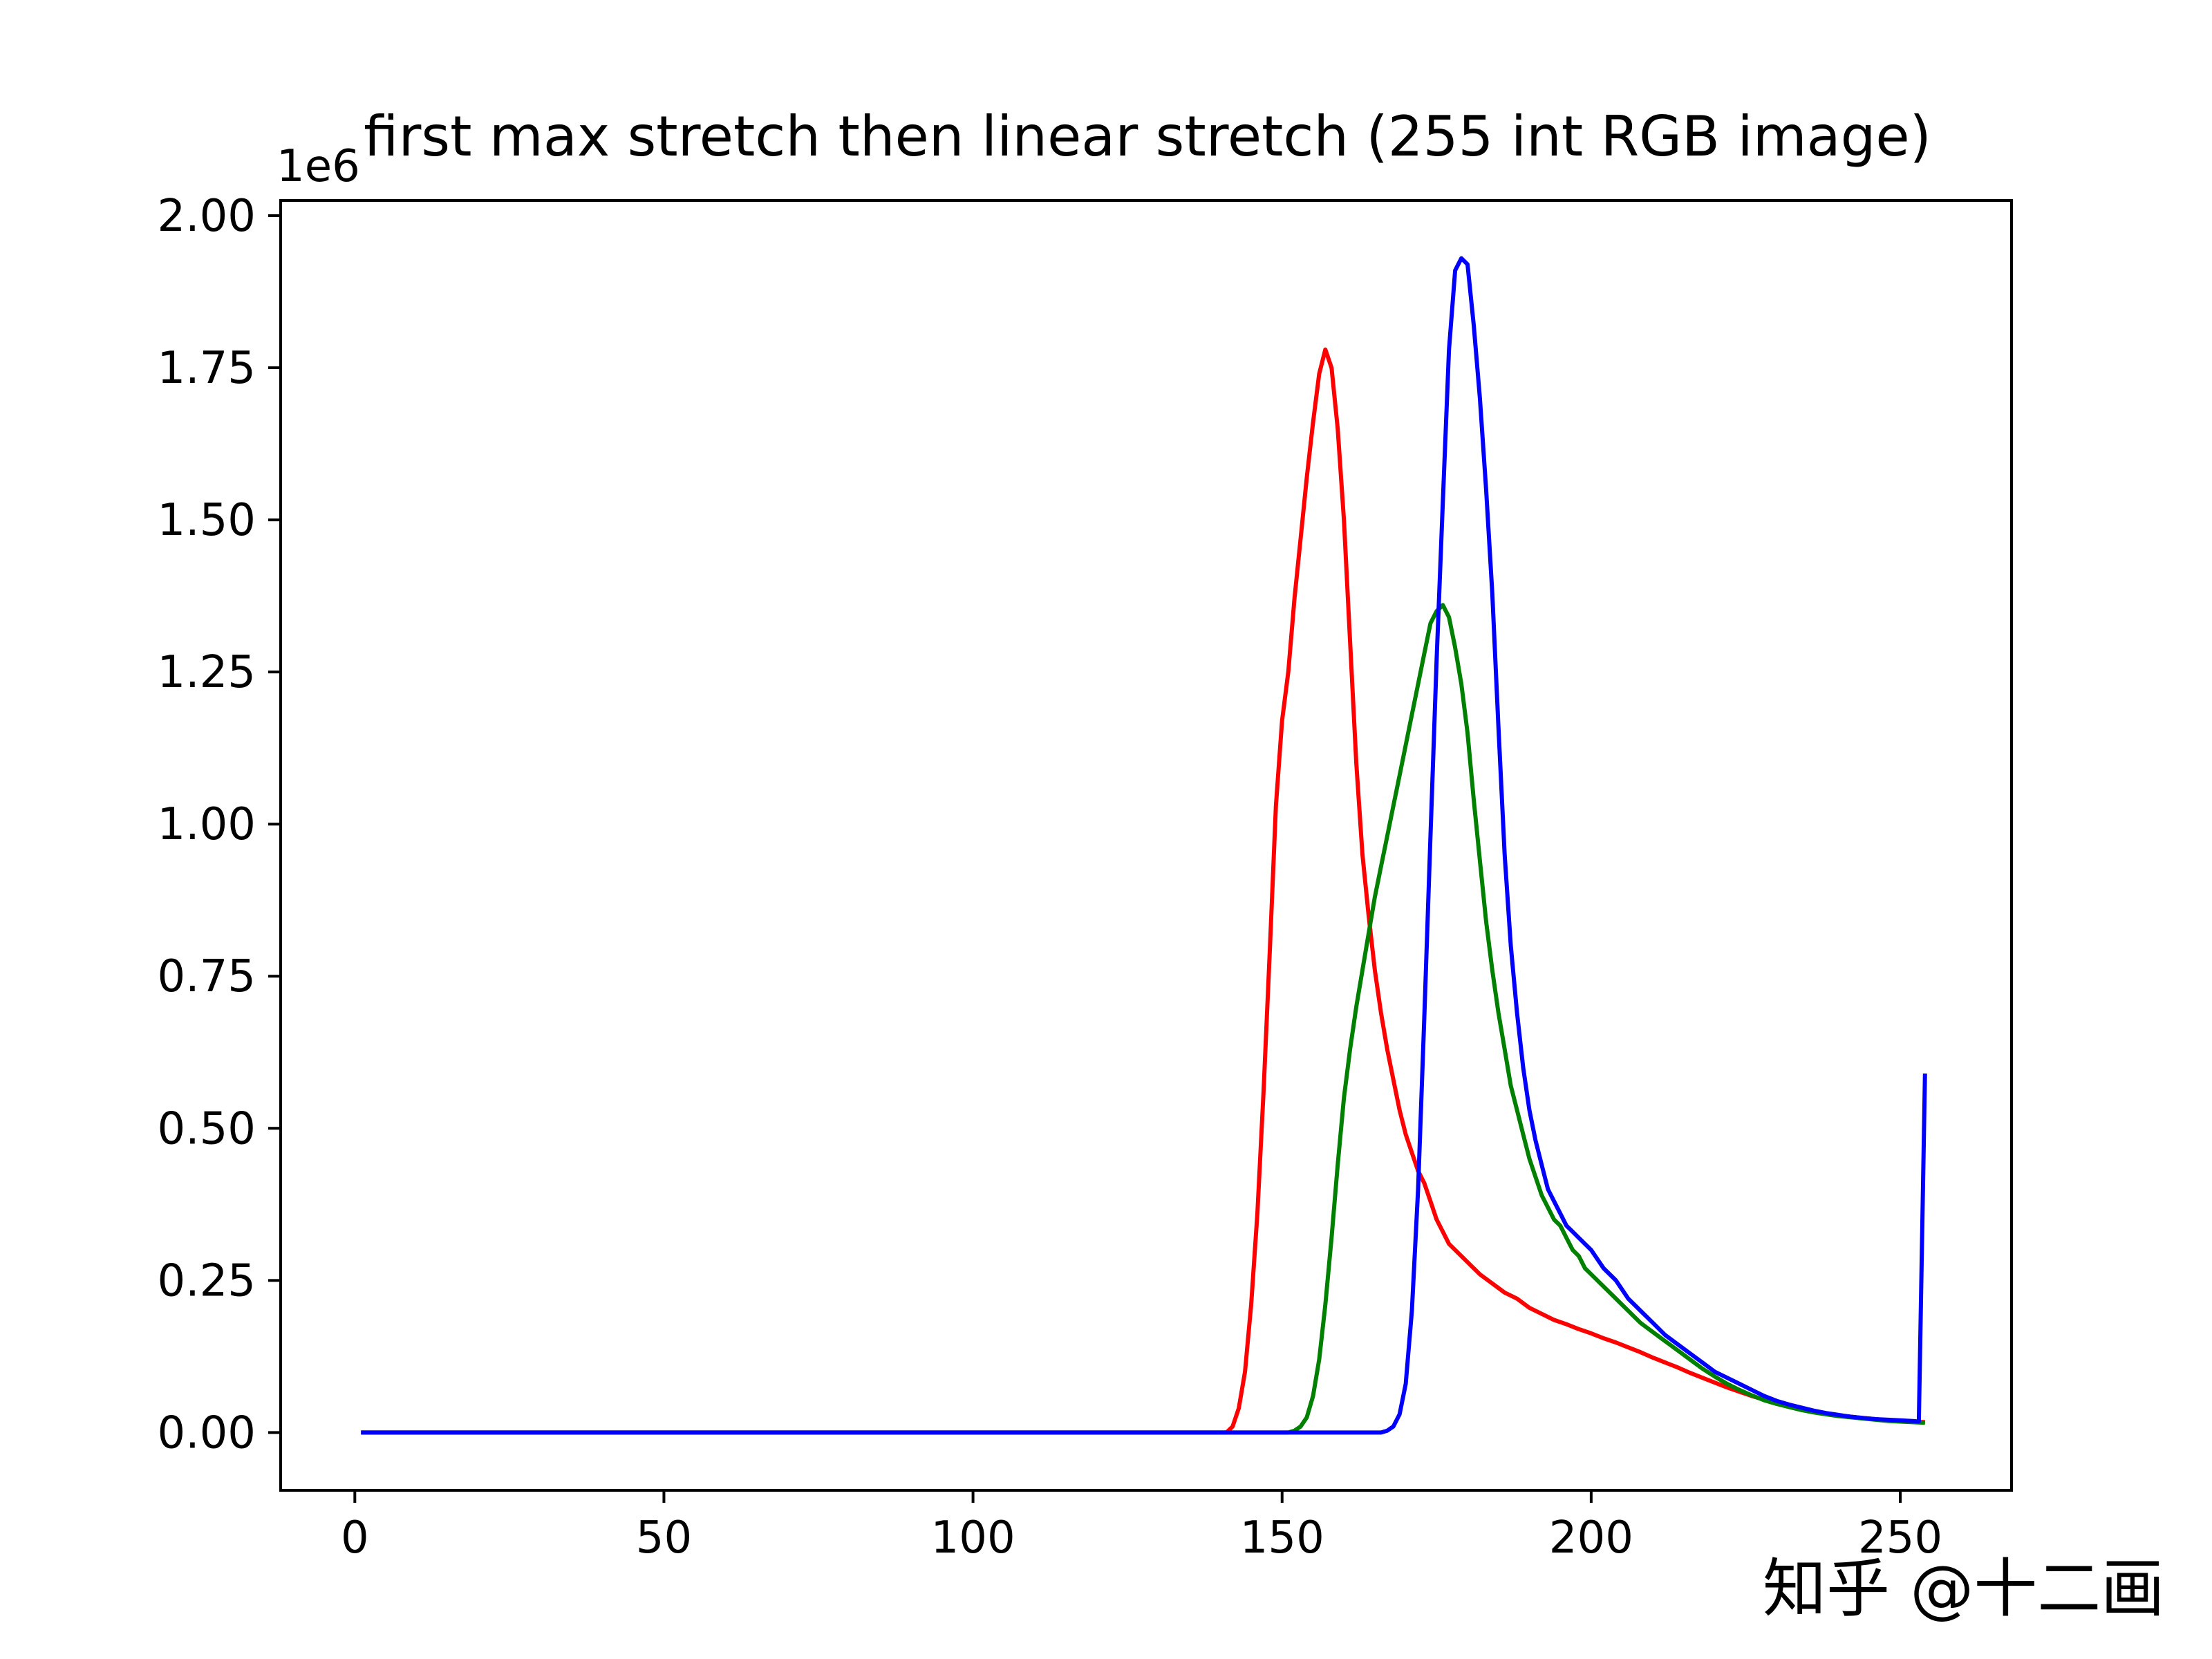 This screenshot has width=2212, height=1659. Describe the element at coordinates (1900, 1538) in the screenshot. I see `x-tick-label: 250` at that location.